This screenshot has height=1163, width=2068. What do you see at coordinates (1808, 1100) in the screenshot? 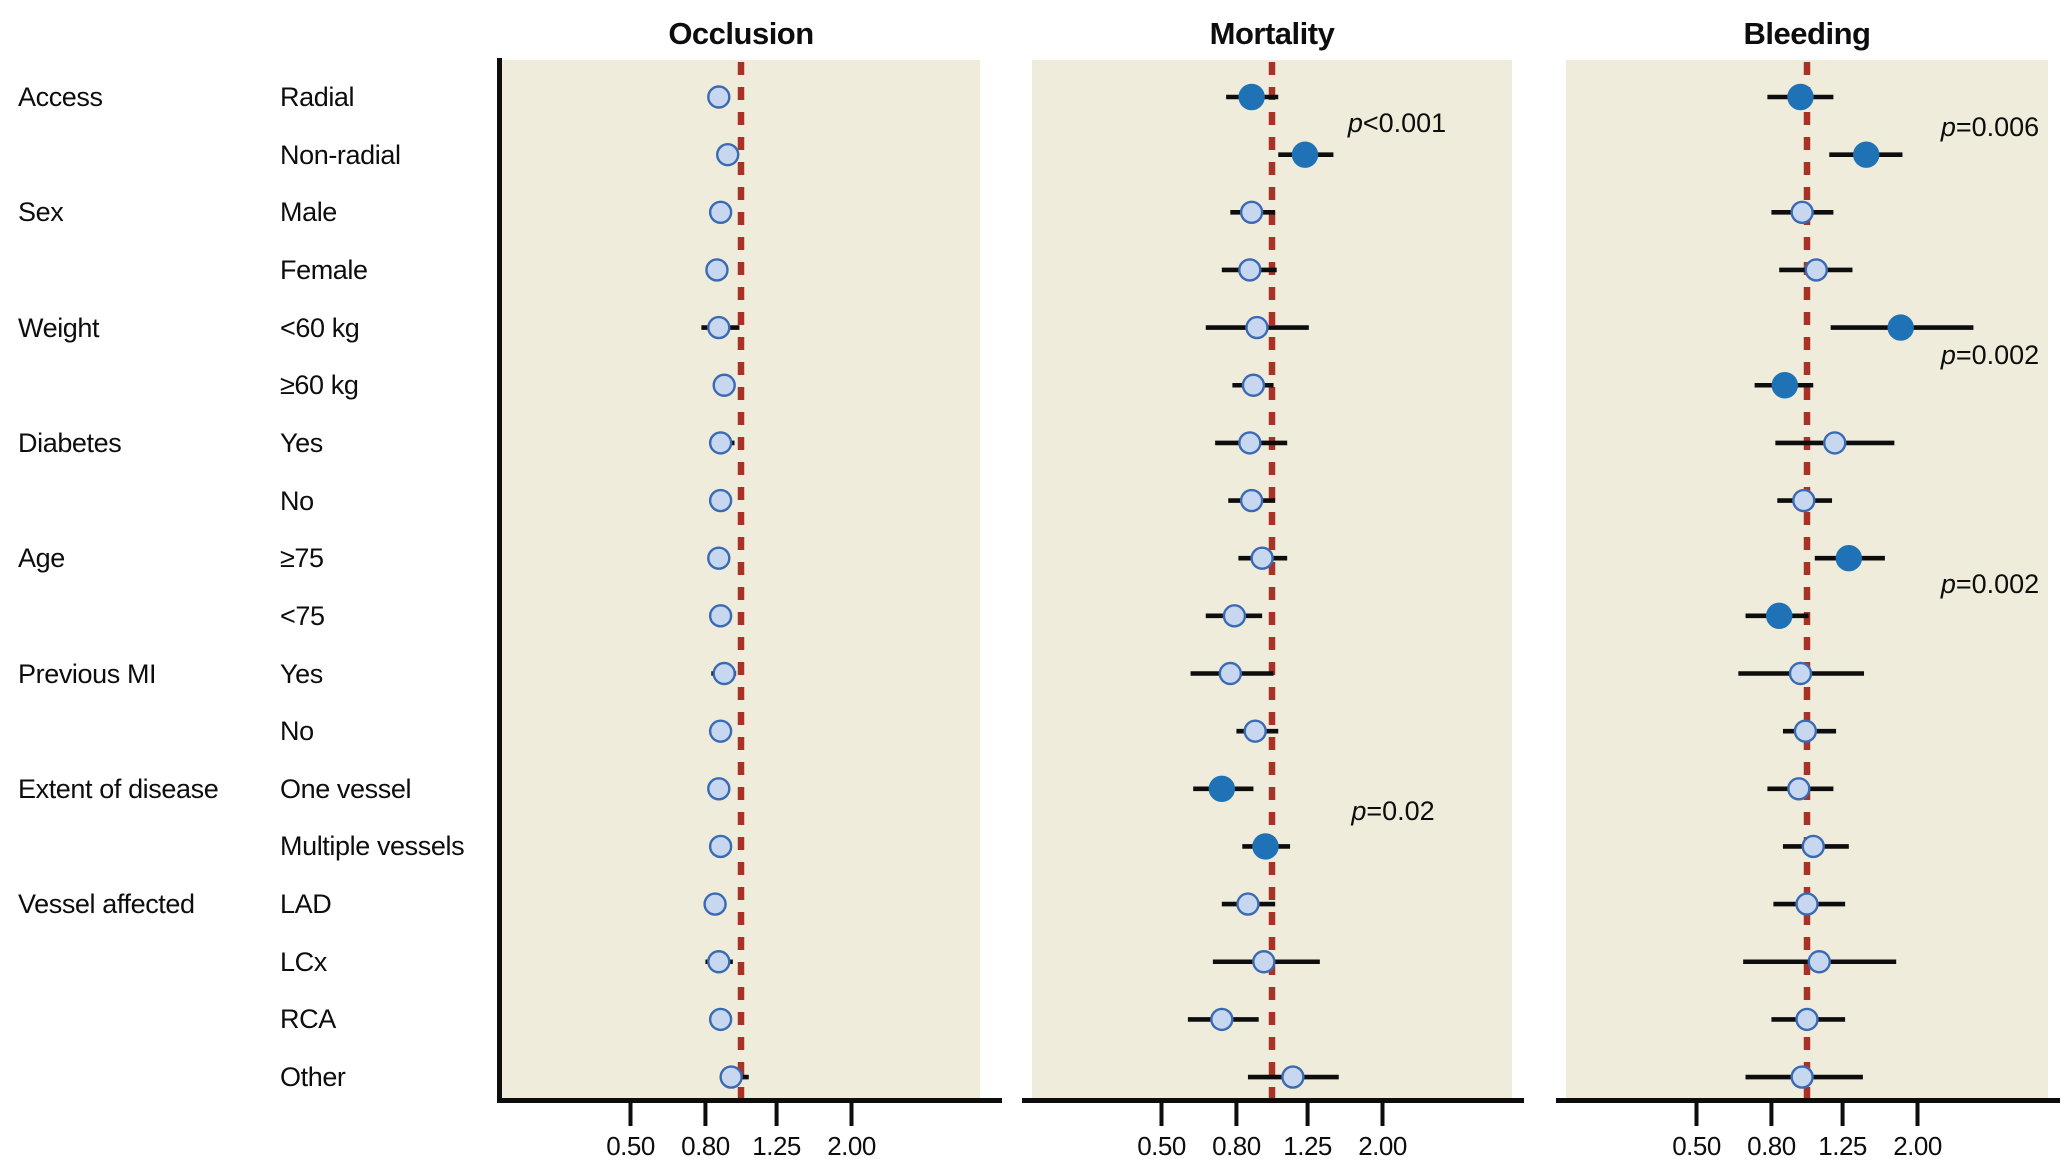
I see `x-axis-bleeding` at bounding box center [1808, 1100].